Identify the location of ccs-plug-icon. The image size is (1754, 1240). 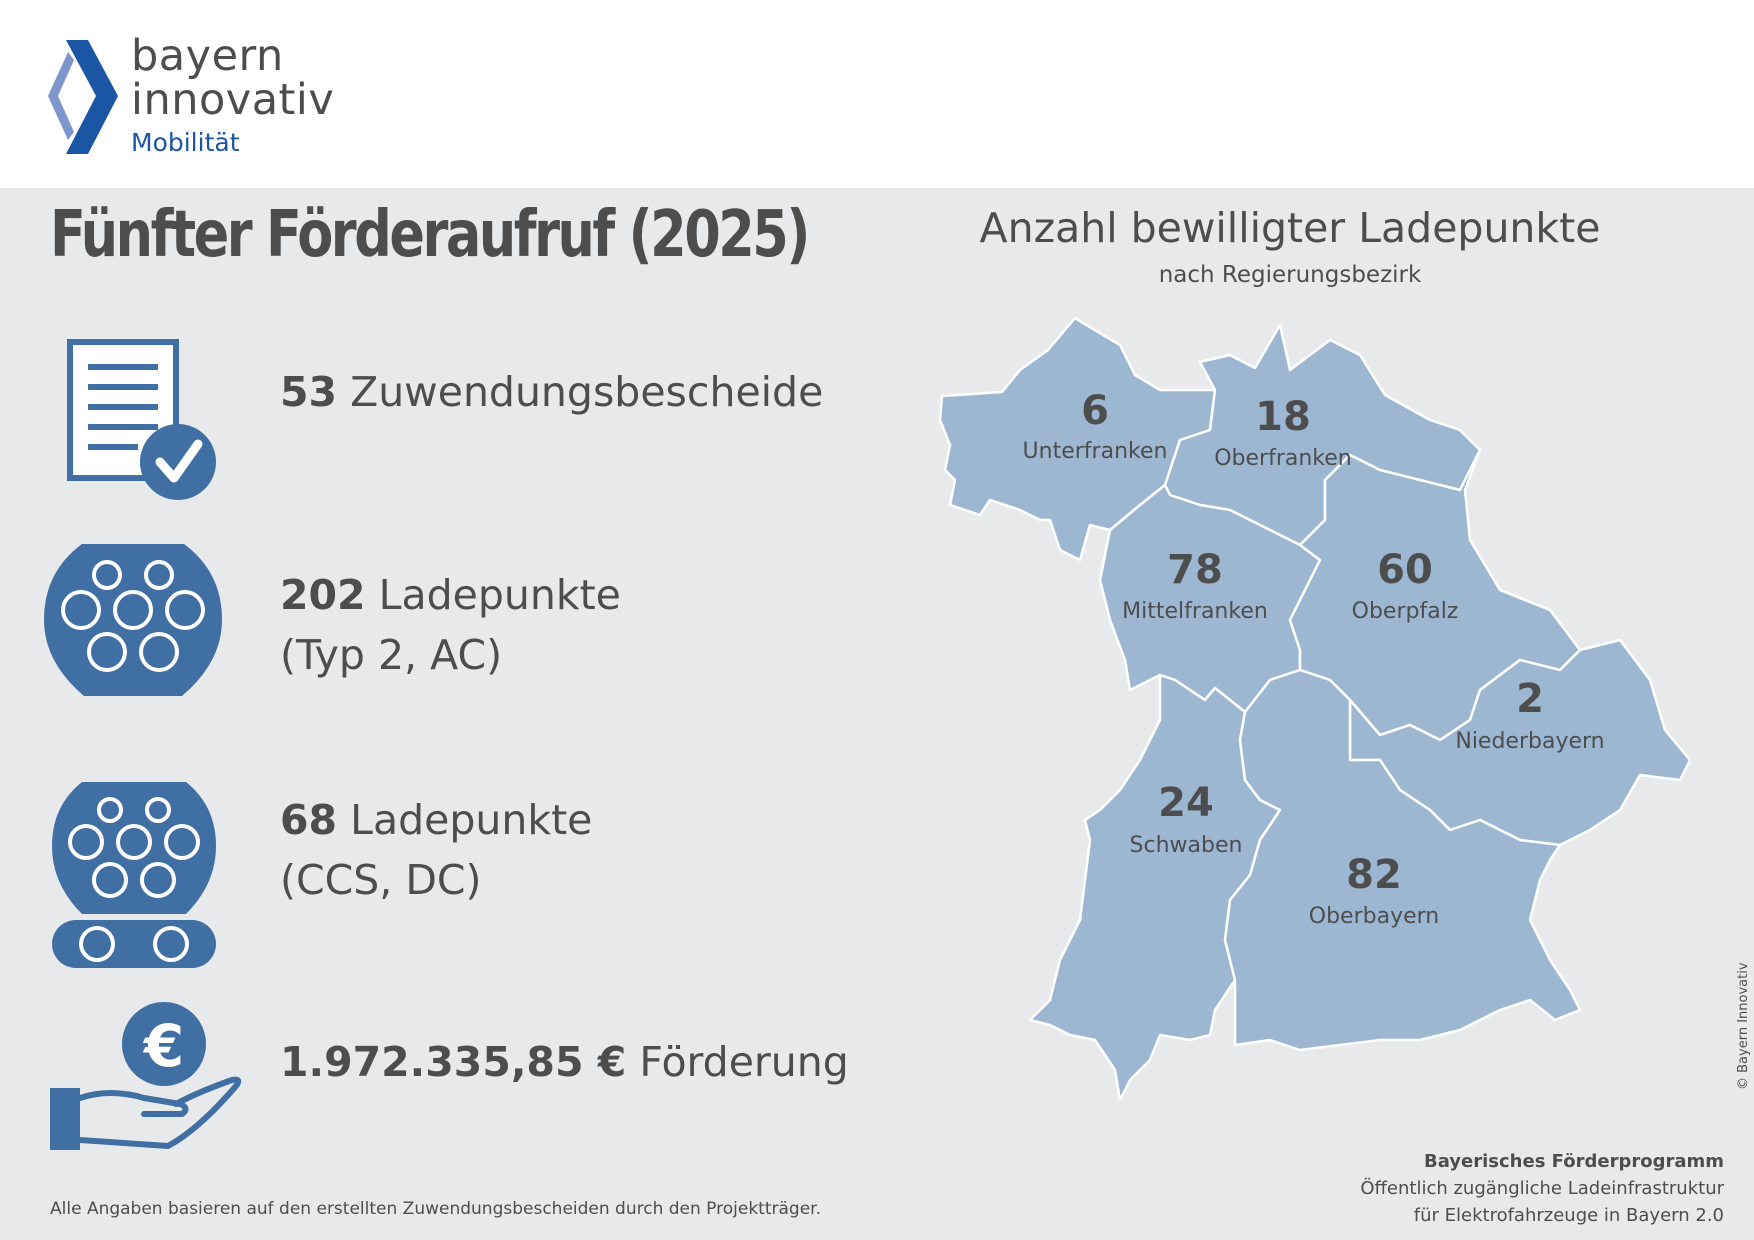
(134, 875).